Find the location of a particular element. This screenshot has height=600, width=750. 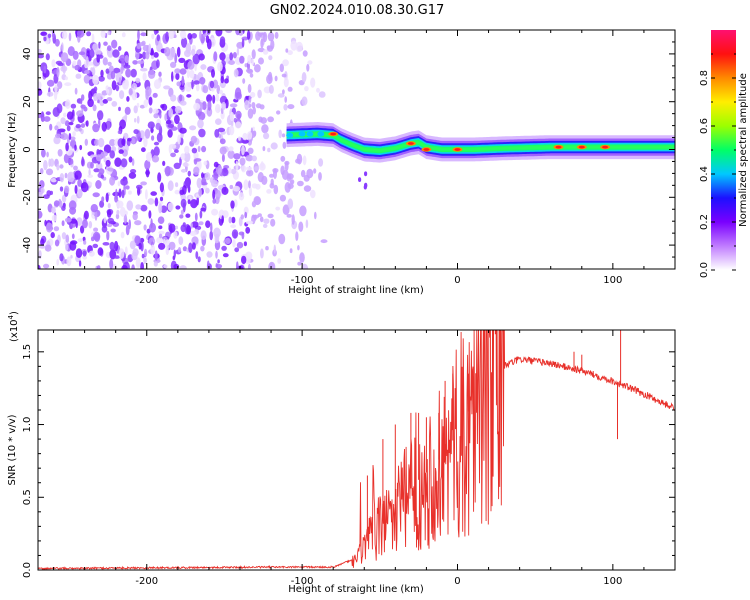

snr-x-tick-label: 100 is located at coordinates (612, 581).